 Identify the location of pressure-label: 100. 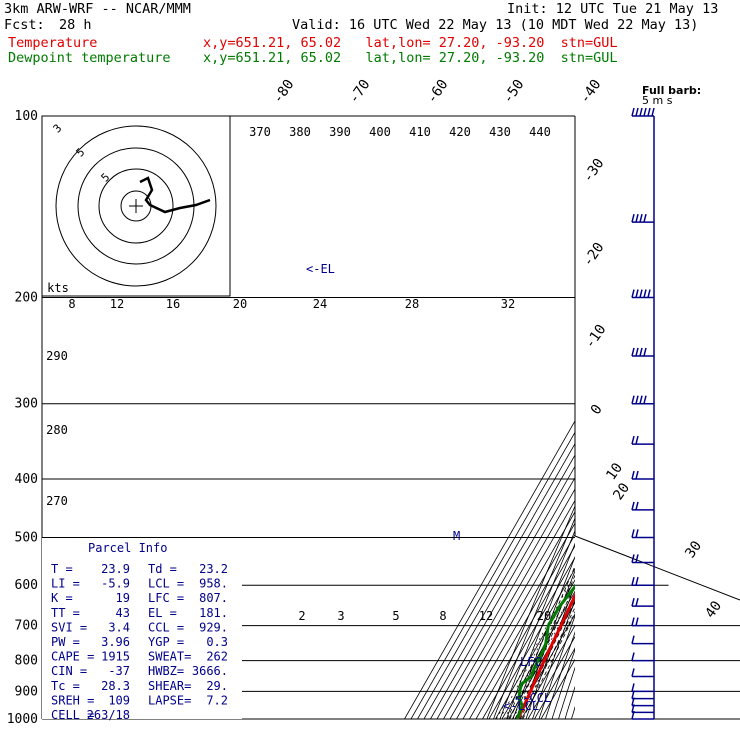
(26, 116).